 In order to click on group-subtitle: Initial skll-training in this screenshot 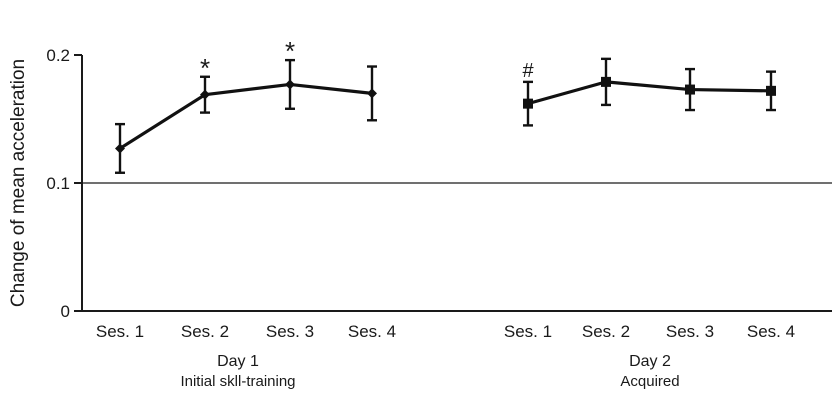, I will do `click(237, 381)`.